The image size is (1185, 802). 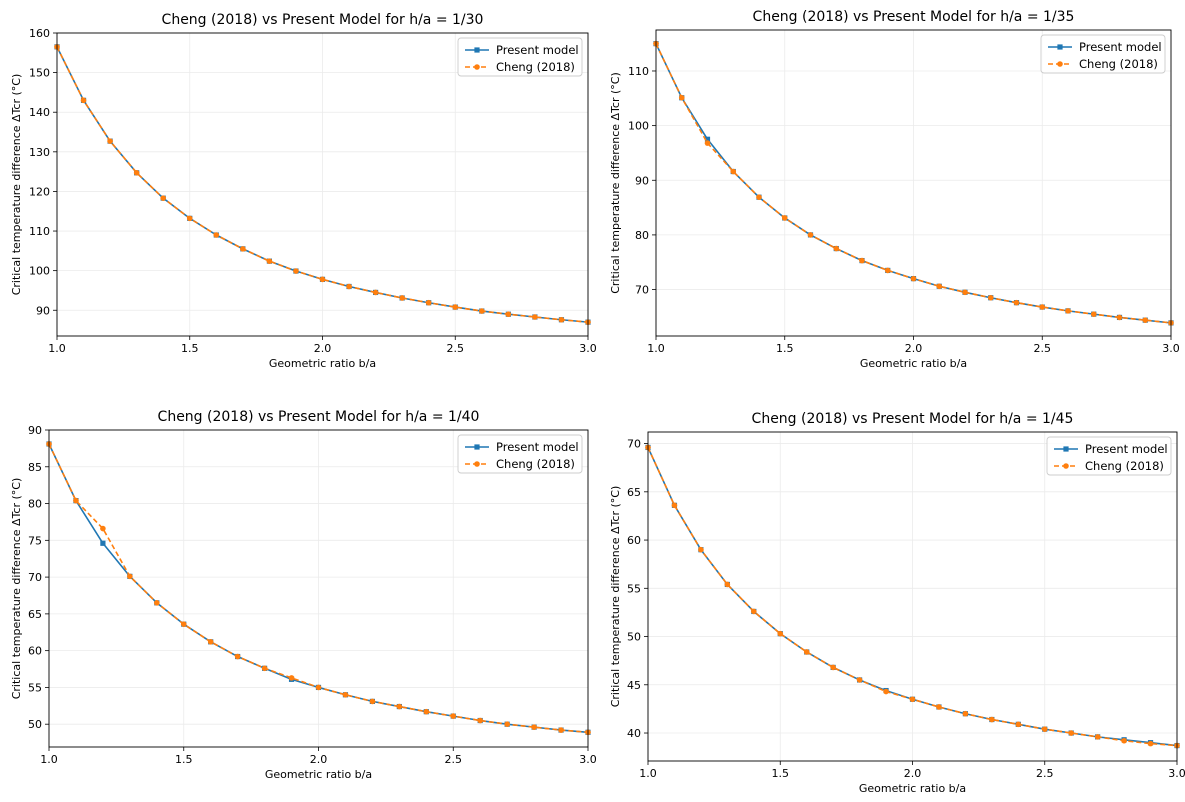 I want to click on legend-box, so click(x=520, y=454).